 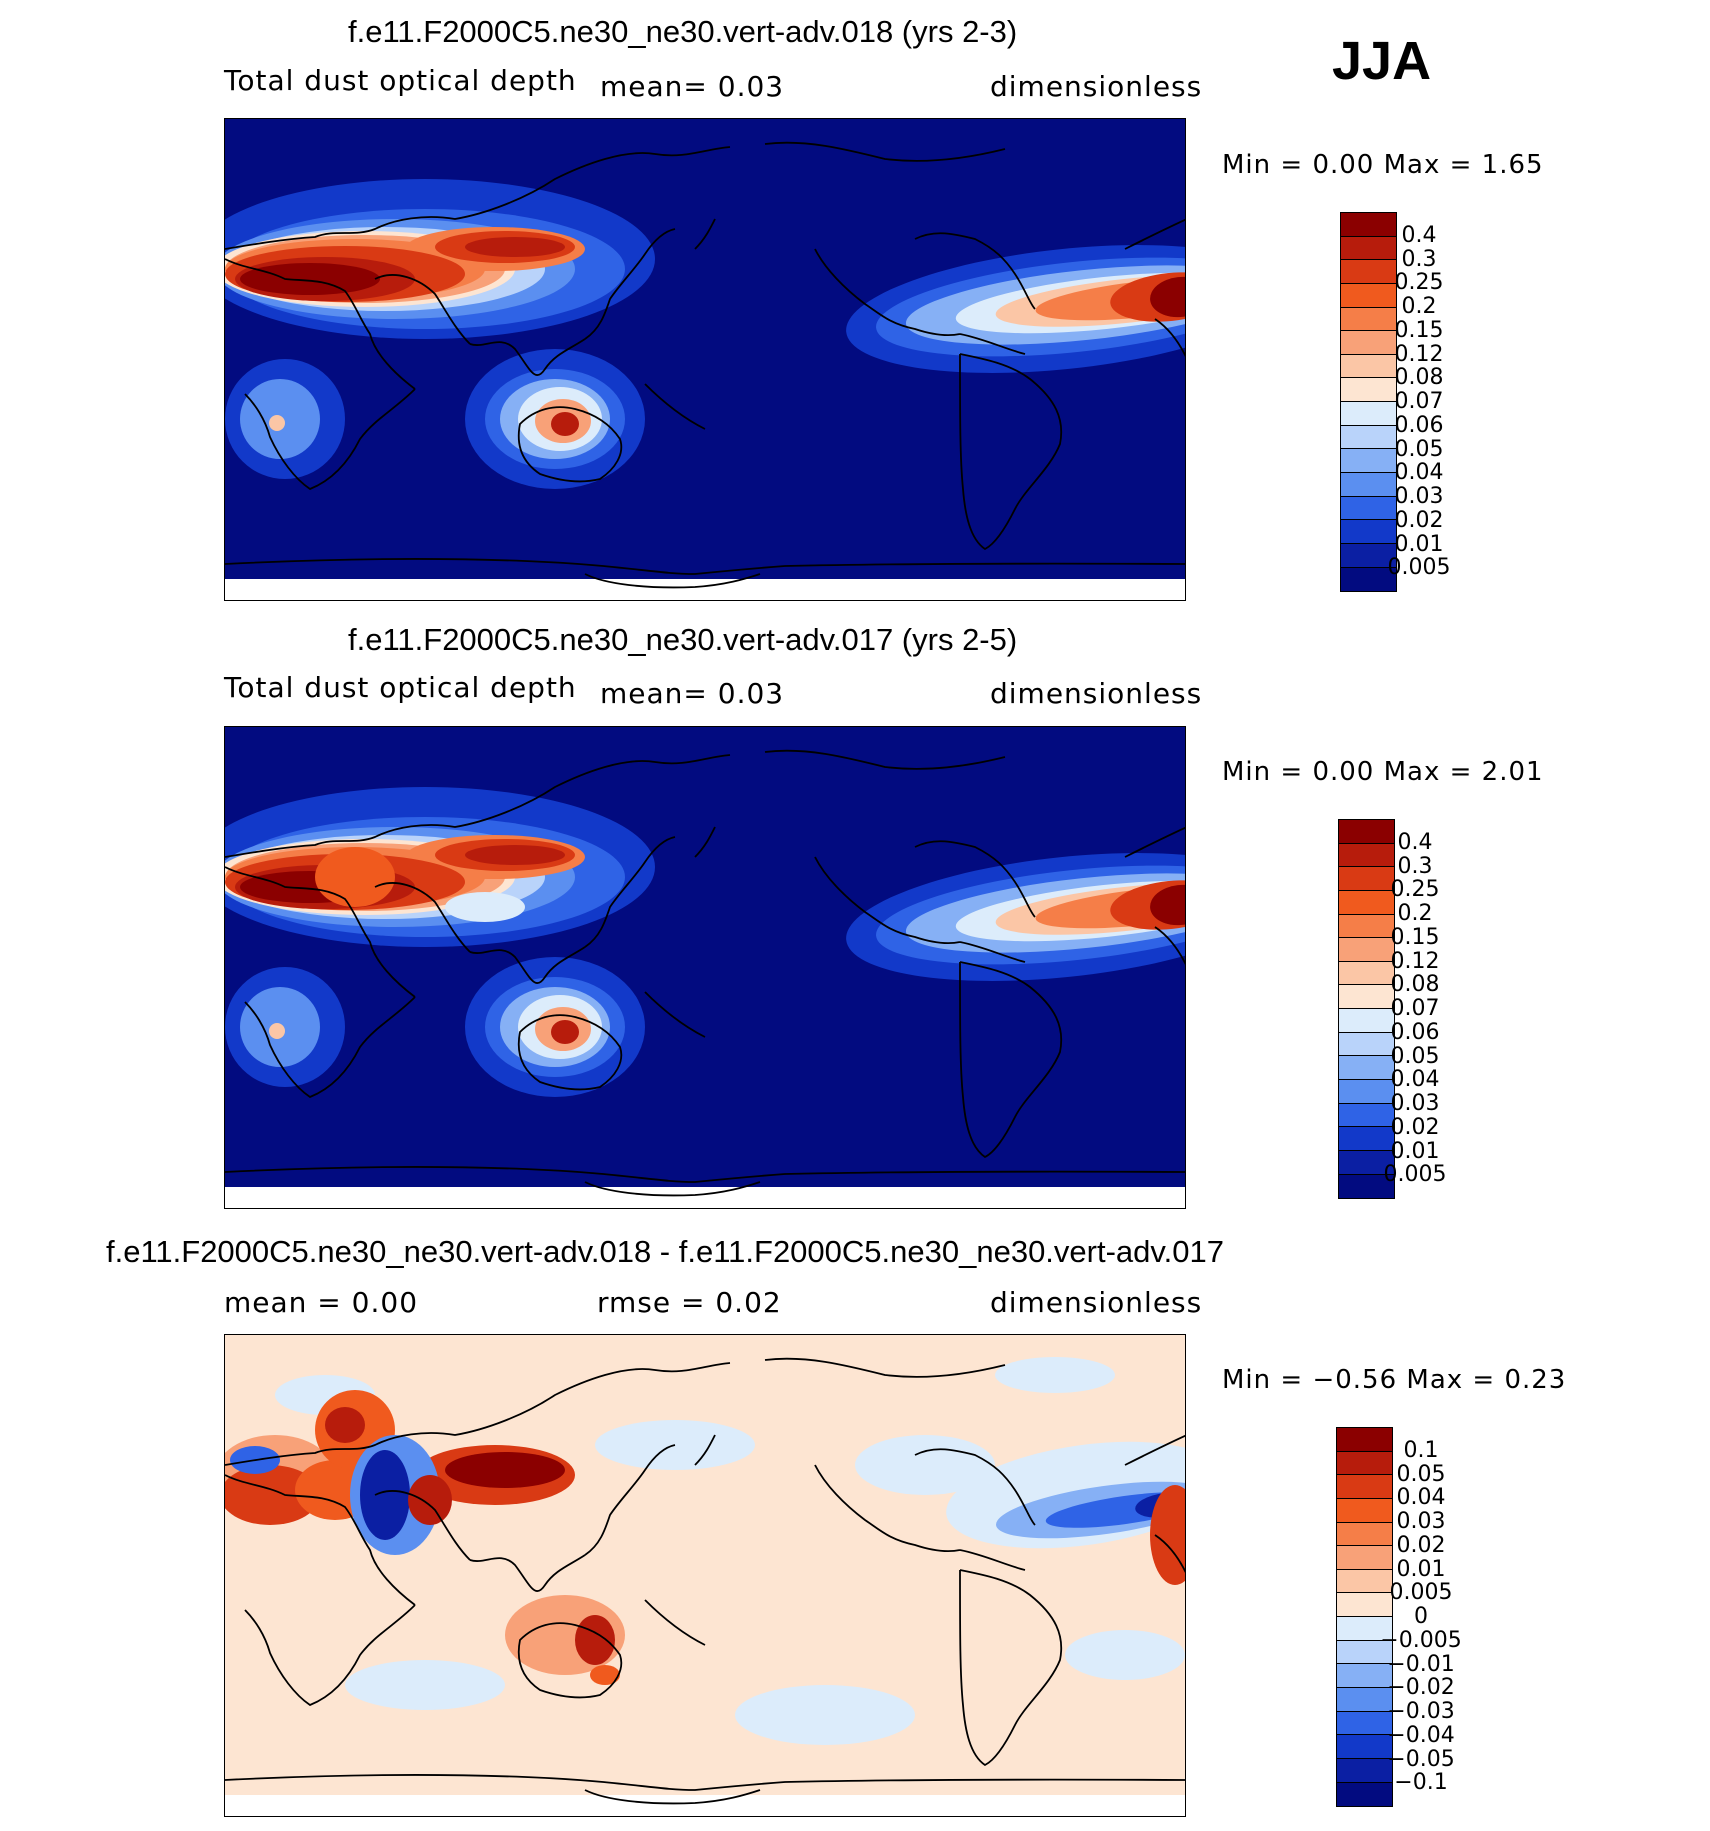 I want to click on colorbar-label: 0.3, so click(x=1419, y=259).